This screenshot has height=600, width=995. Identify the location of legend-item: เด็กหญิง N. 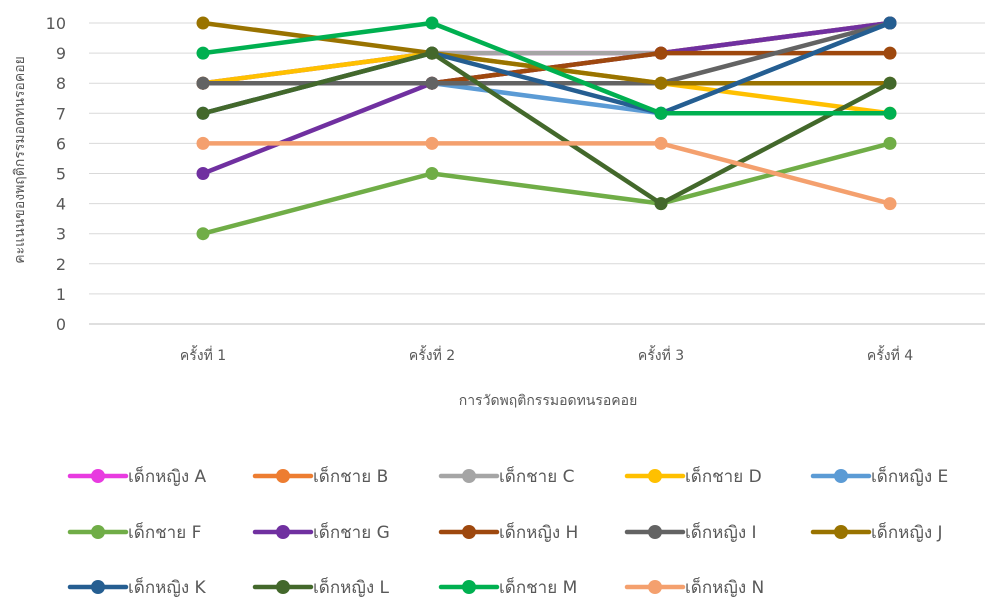
(694, 587).